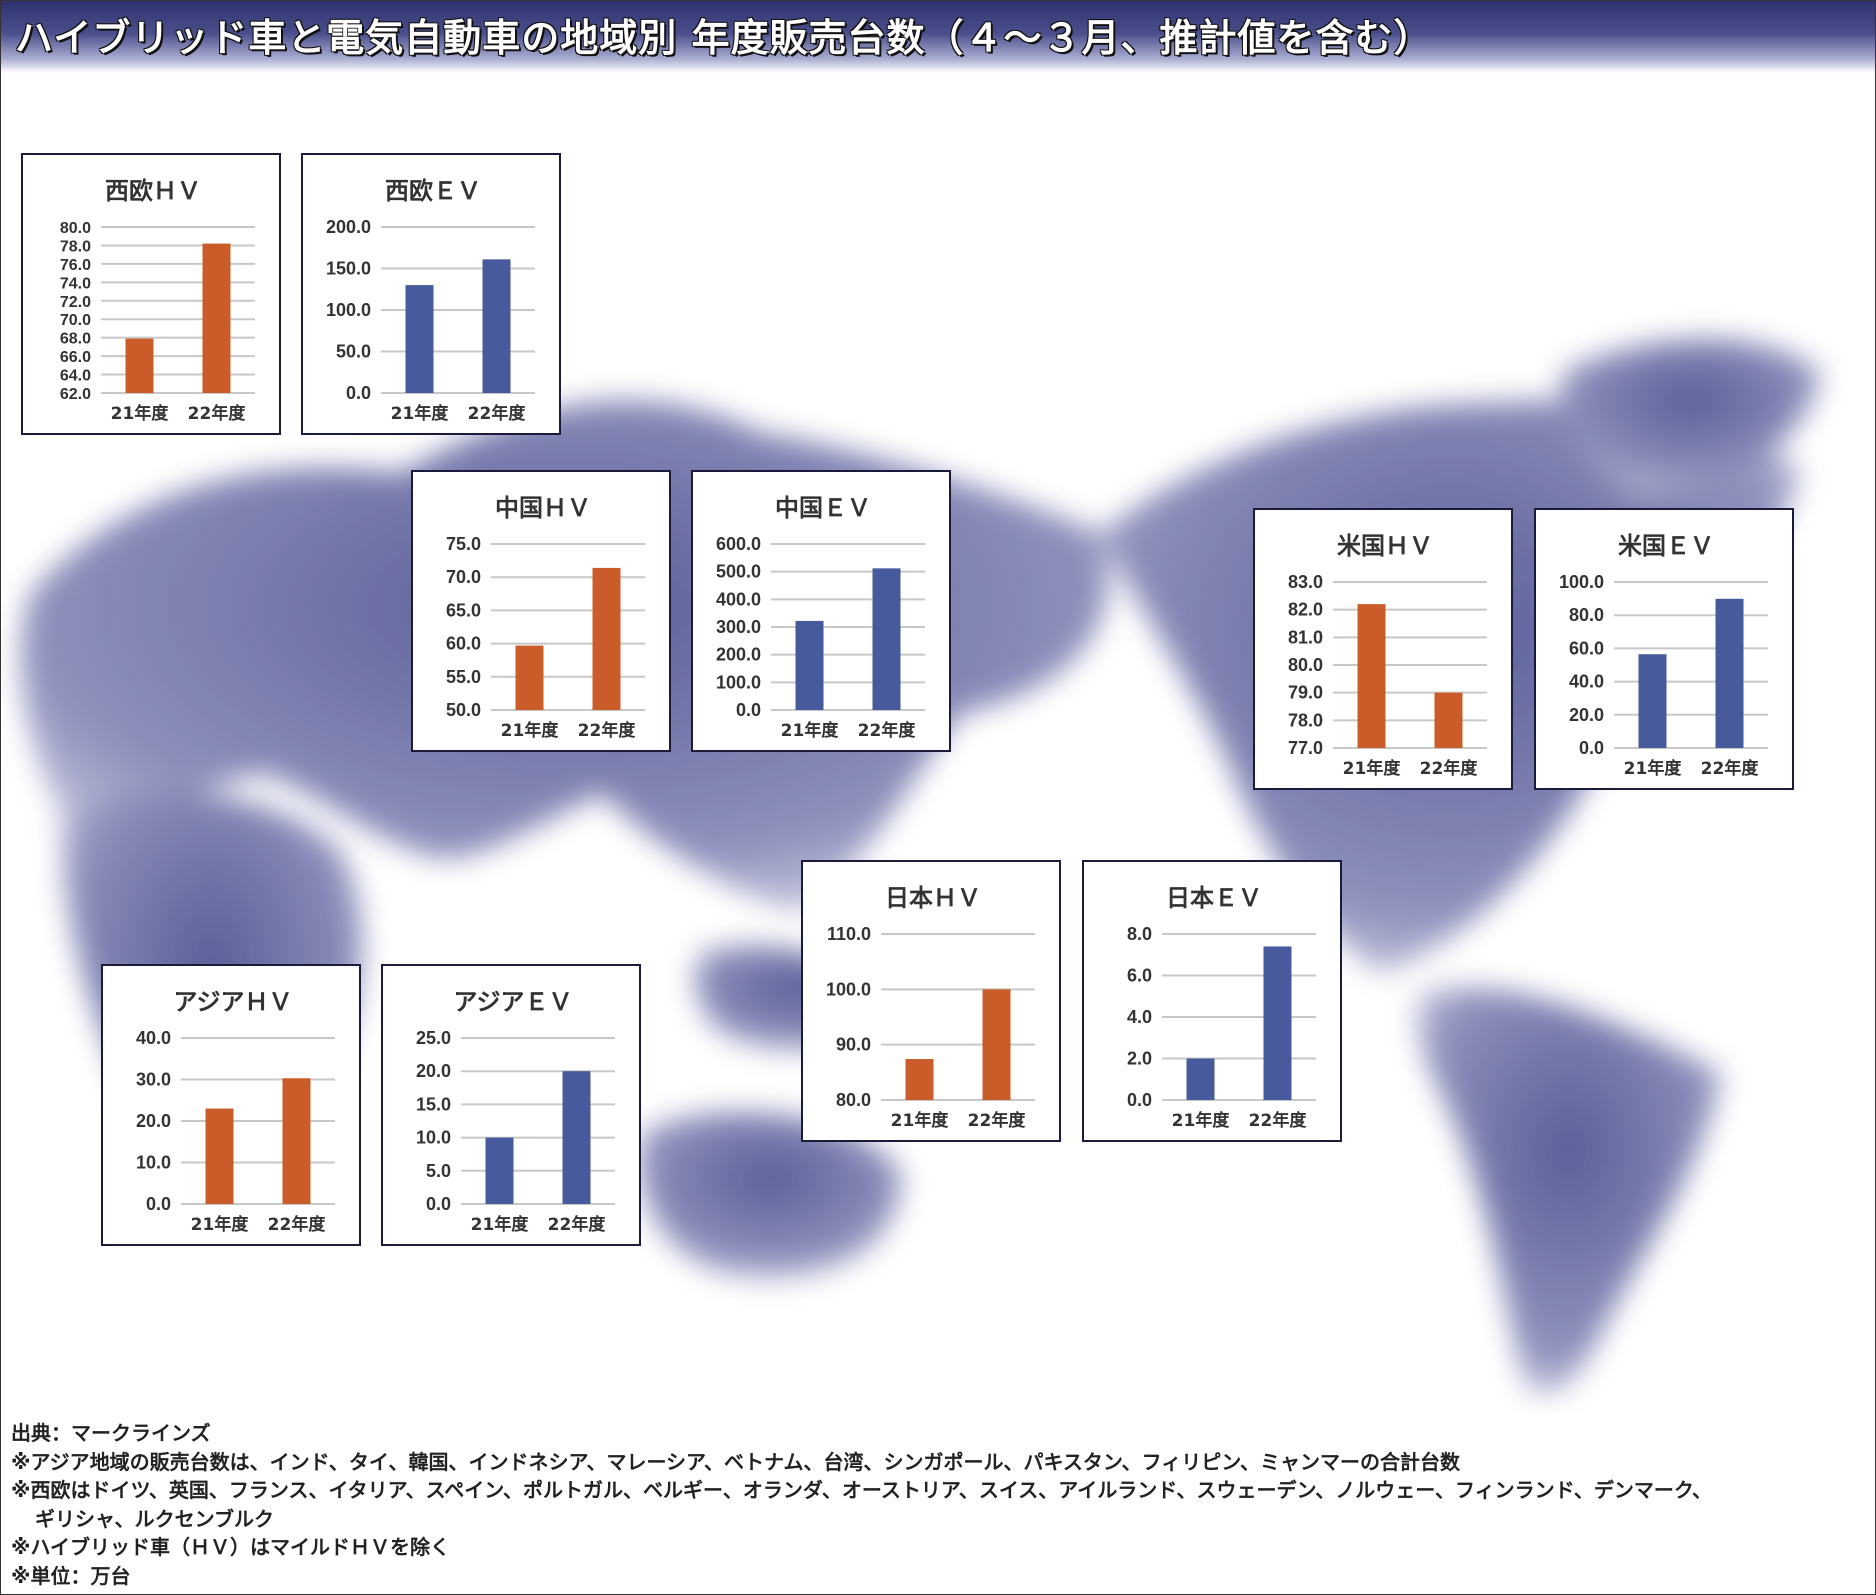 This screenshot has width=1876, height=1595. I want to click on y-tick-label: 70.0, so click(75, 320).